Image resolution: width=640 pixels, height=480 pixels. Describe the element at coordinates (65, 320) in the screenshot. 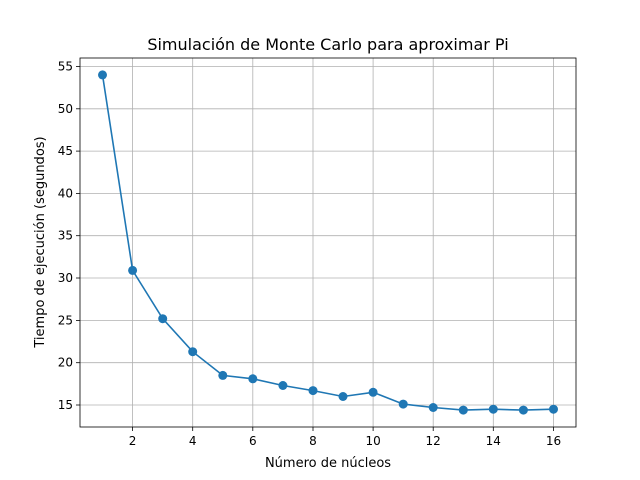

I see `y-tick-label: 25` at that location.